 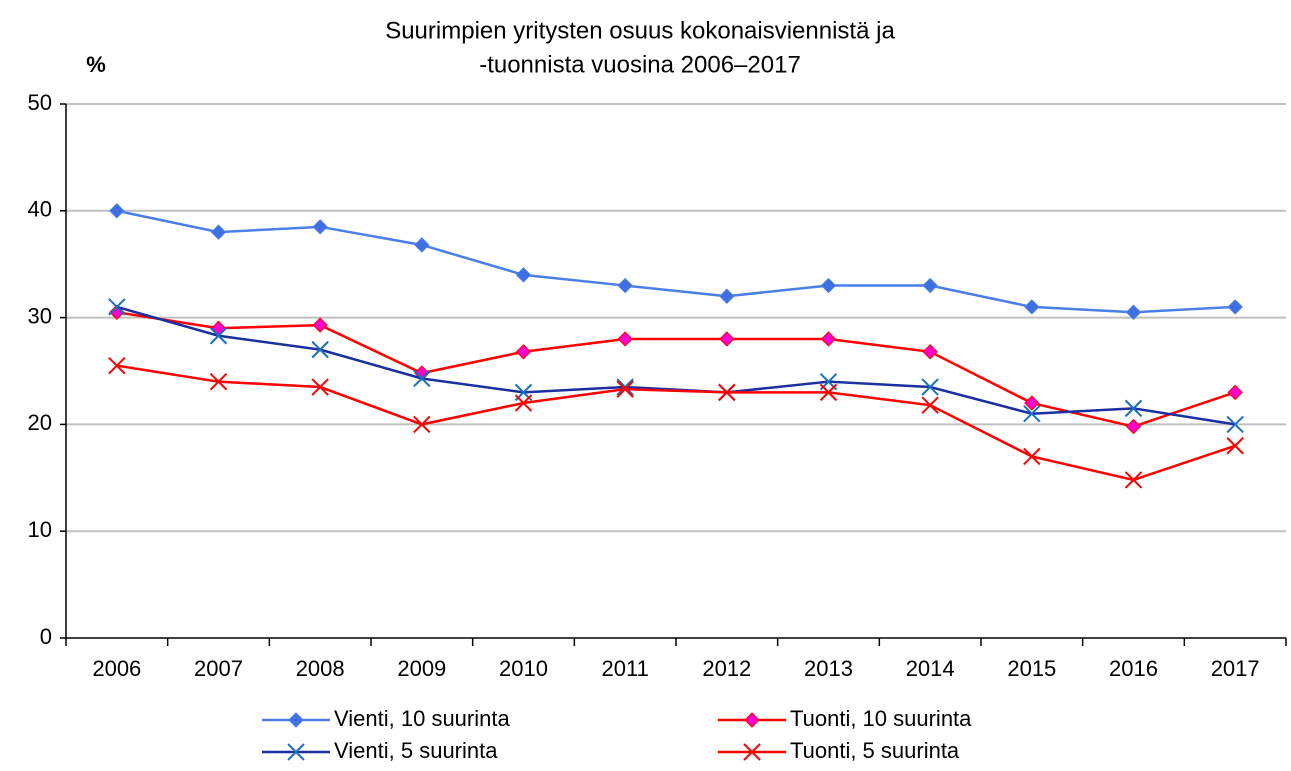 What do you see at coordinates (875, 750) in the screenshot?
I see `legend-label: Tuonti, 5 suurinta` at bounding box center [875, 750].